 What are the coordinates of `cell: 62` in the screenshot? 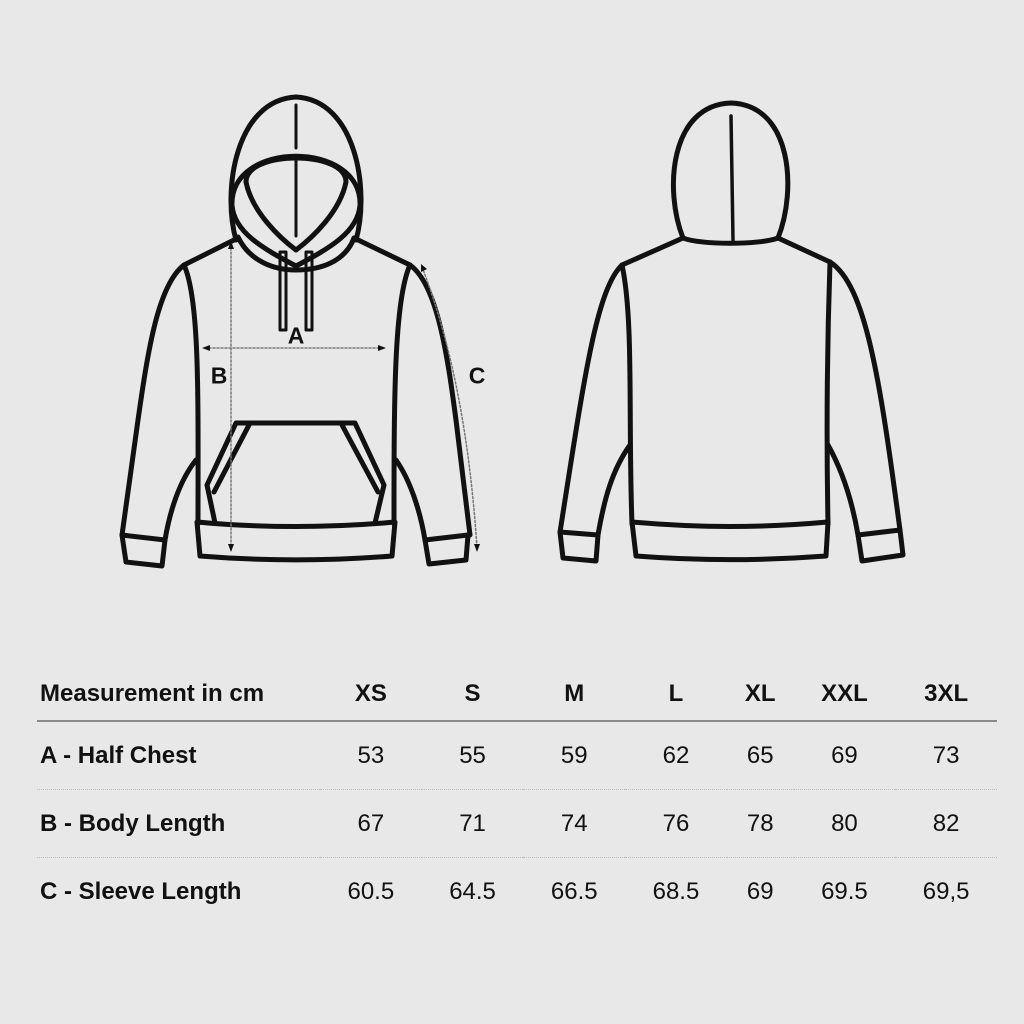 It's located at (676, 755).